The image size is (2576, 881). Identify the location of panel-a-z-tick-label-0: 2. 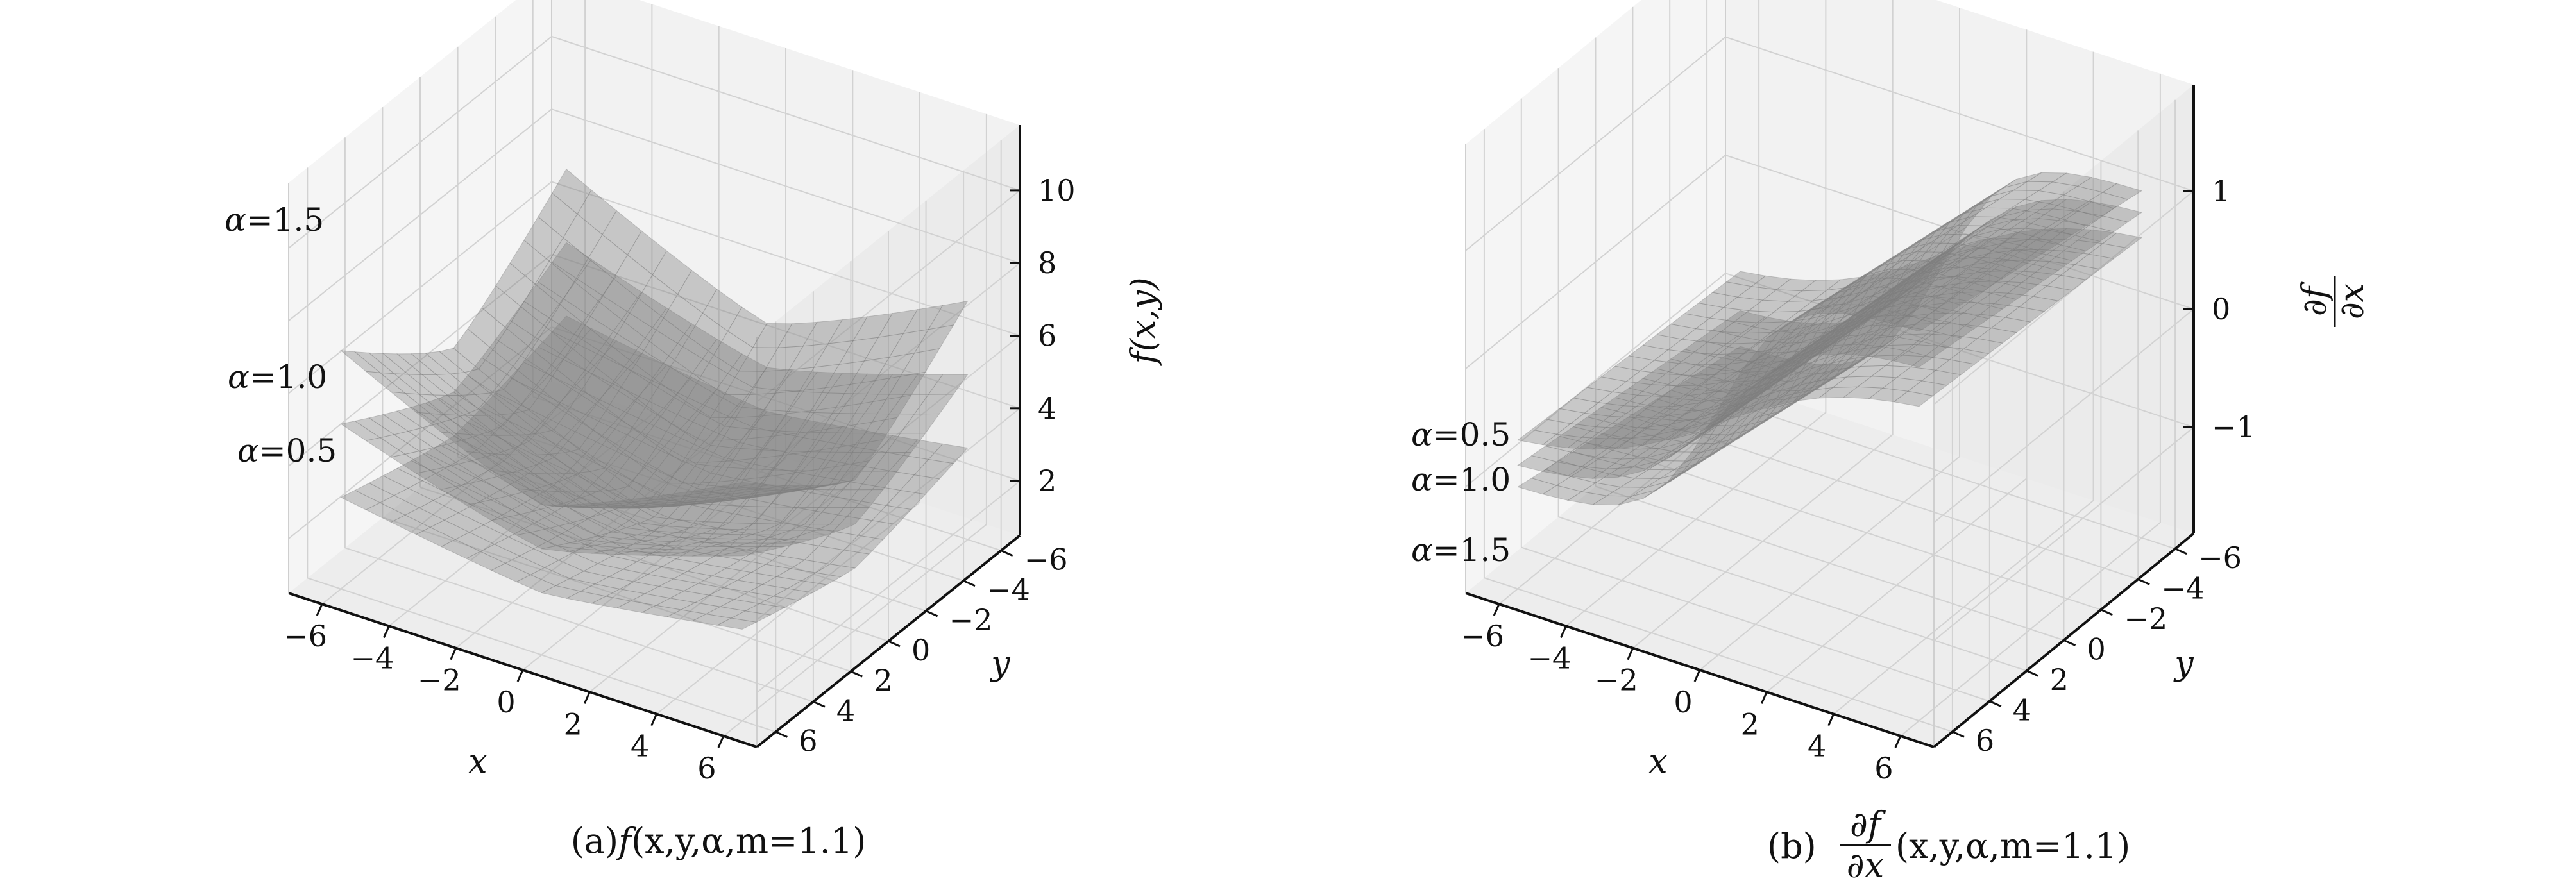
(1047, 481).